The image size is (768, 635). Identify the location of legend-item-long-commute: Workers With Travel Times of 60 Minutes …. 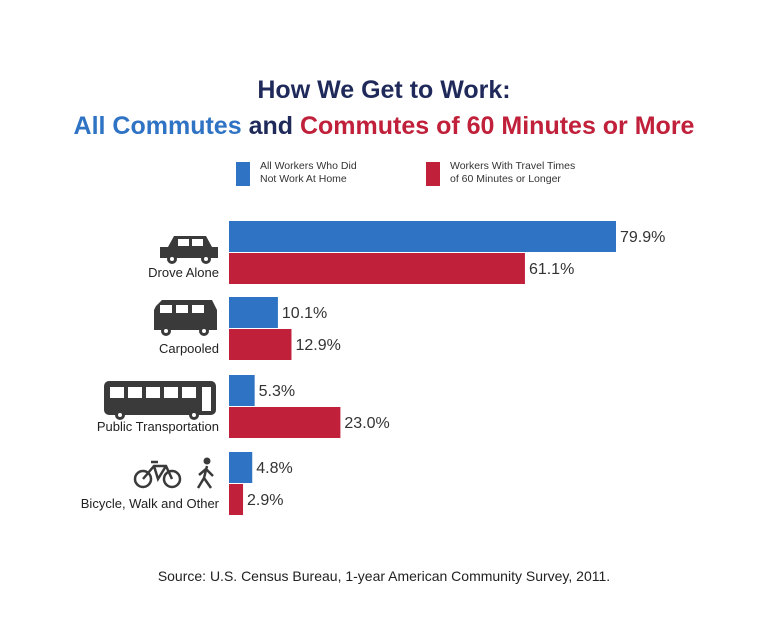
(523, 173).